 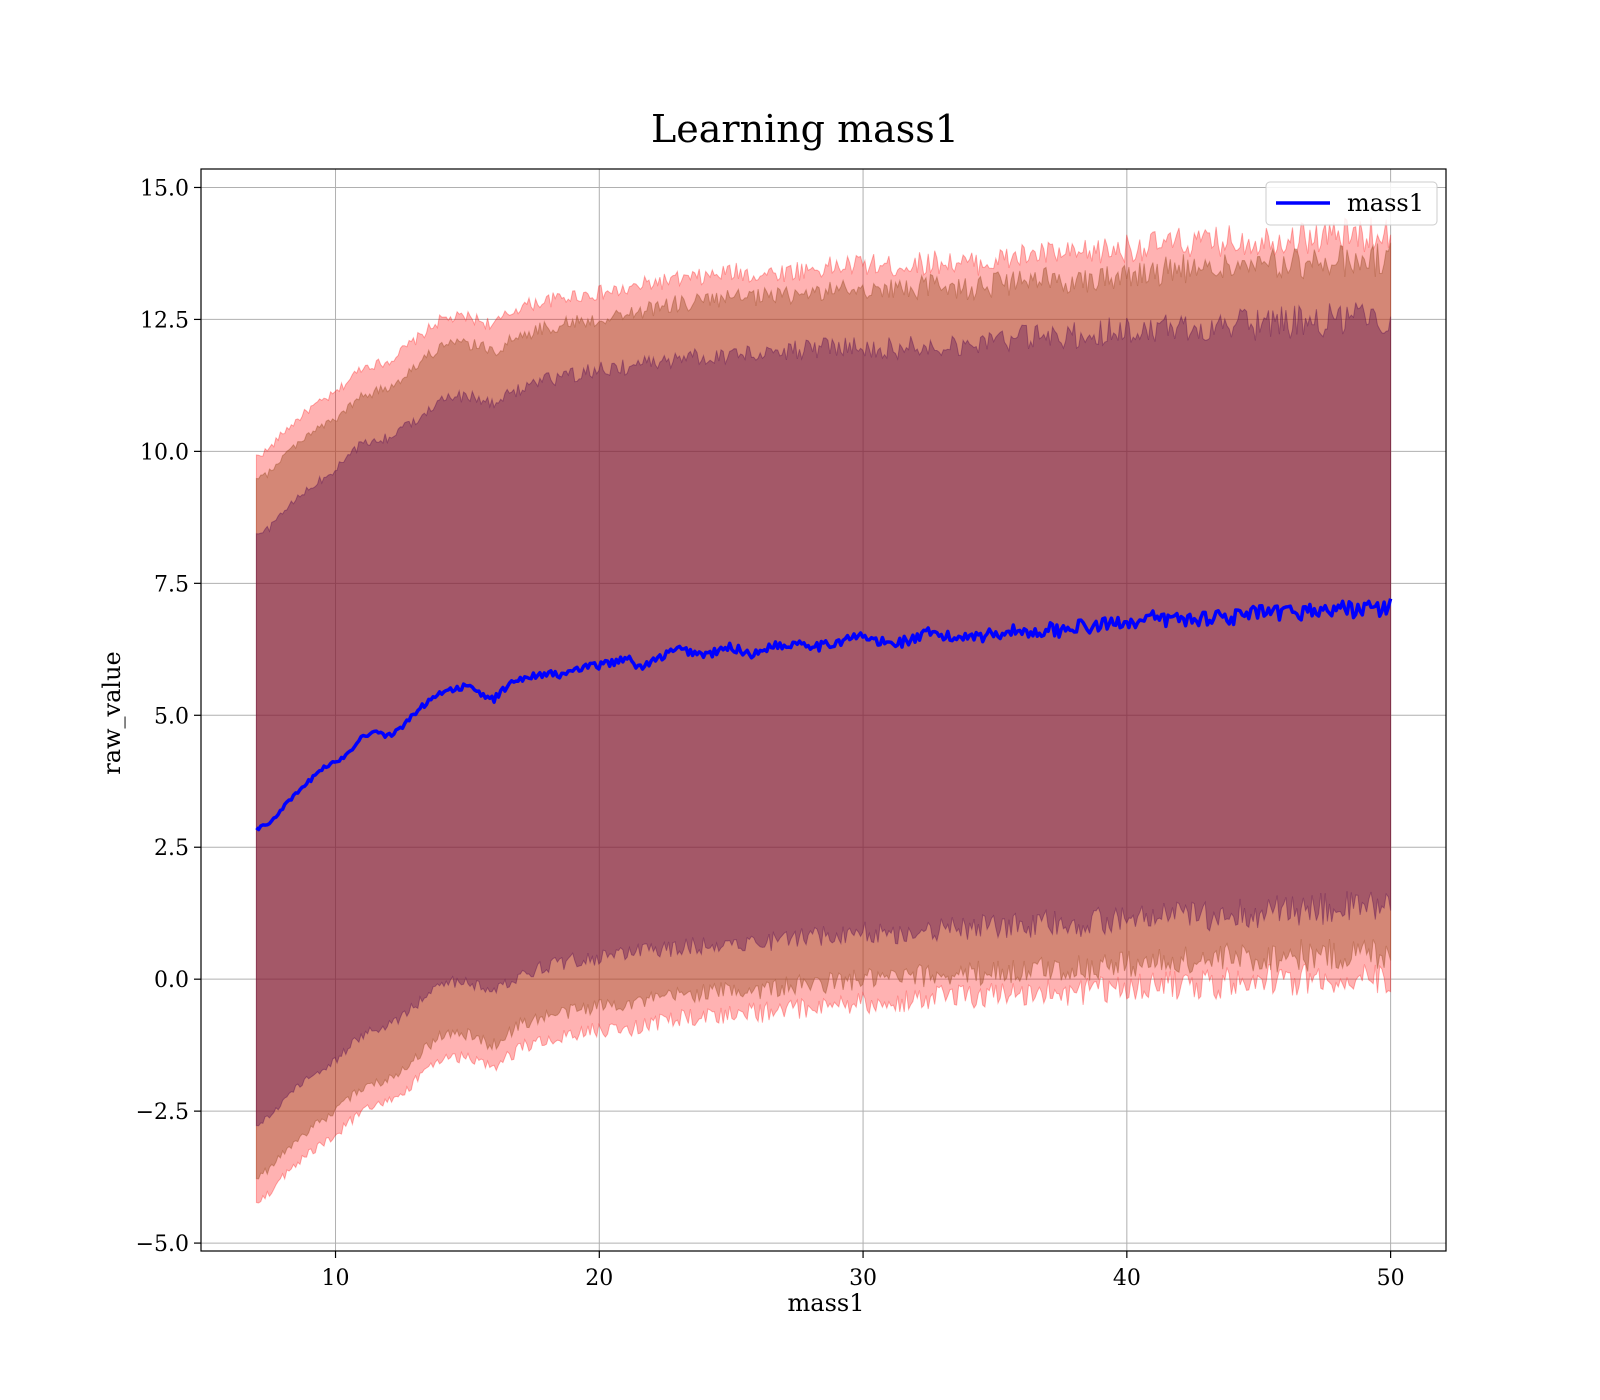 What do you see at coordinates (164, 452) in the screenshot?
I see `y-tick-label: 10.0` at bounding box center [164, 452].